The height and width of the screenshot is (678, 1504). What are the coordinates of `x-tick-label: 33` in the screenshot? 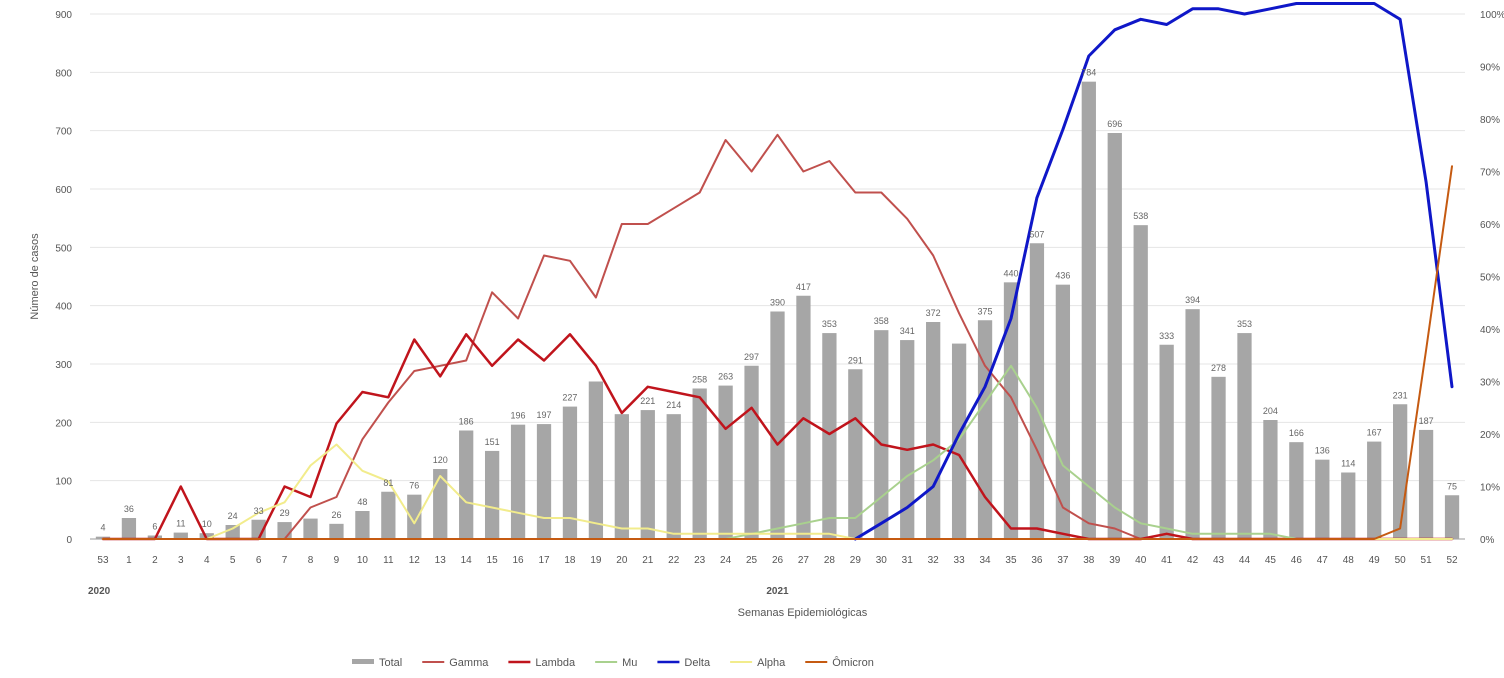 It's located at (960, 560).